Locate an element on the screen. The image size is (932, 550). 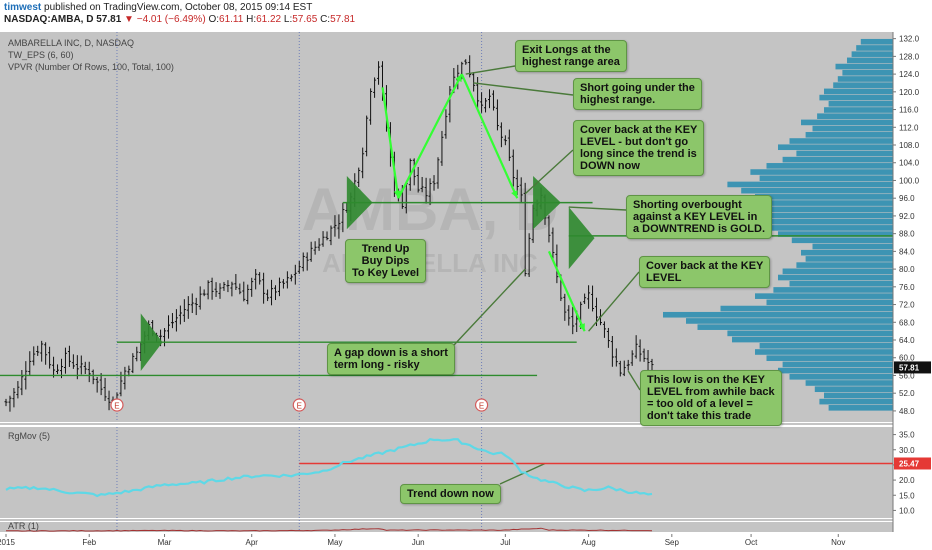
x-tick-label: 2015 is located at coordinates (7, 542).